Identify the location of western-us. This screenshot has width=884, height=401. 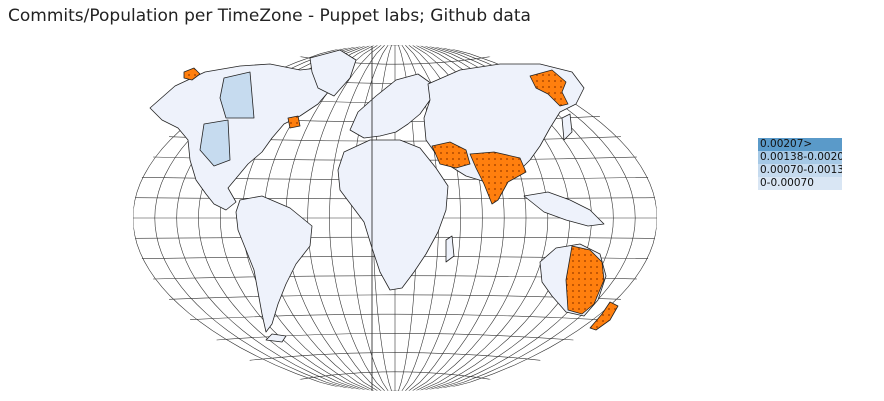
(215, 143).